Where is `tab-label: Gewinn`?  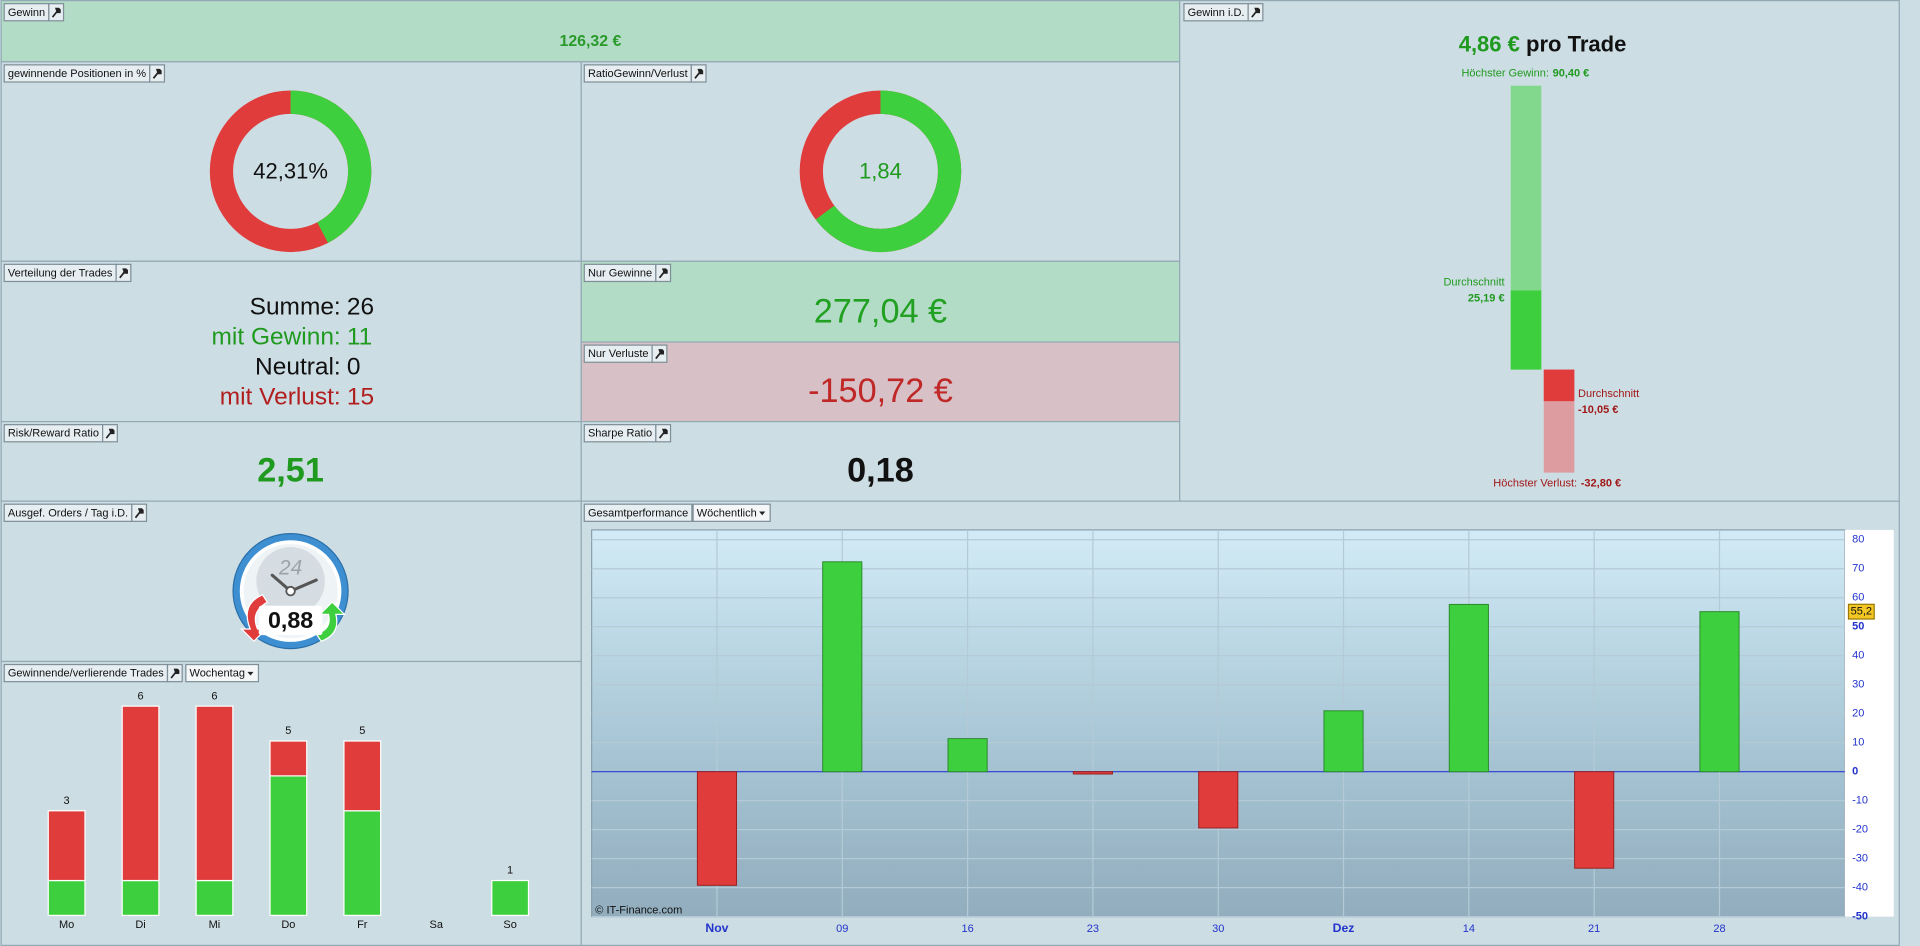 tab-label: Gewinn is located at coordinates (26, 13).